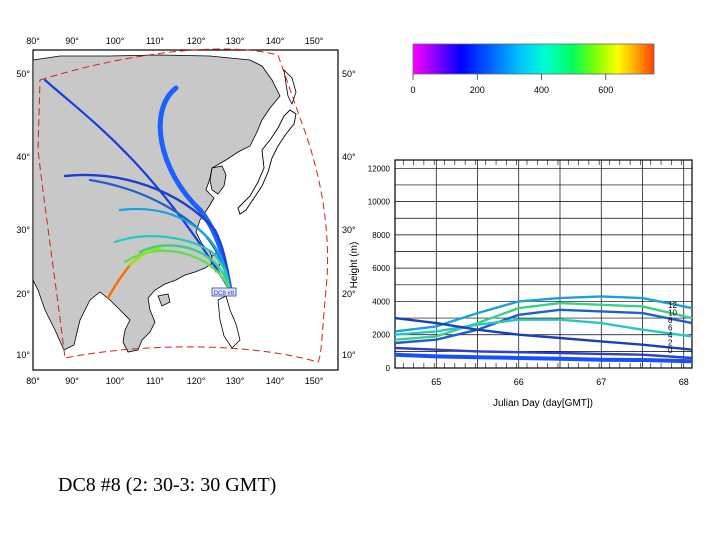 This screenshot has width=720, height=540. I want to click on y-tick-label: 0, so click(388, 368).